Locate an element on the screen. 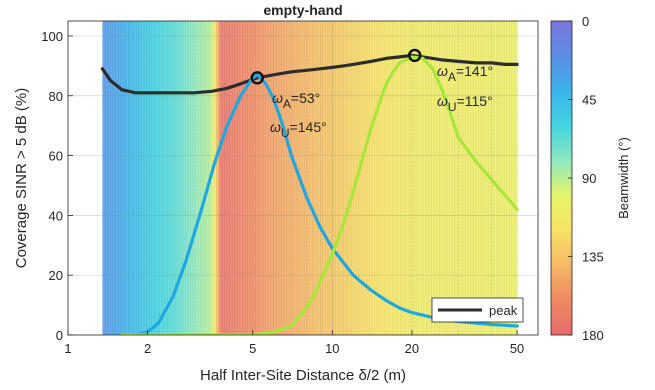  y-tick-label: 0 is located at coordinates (59, 335).